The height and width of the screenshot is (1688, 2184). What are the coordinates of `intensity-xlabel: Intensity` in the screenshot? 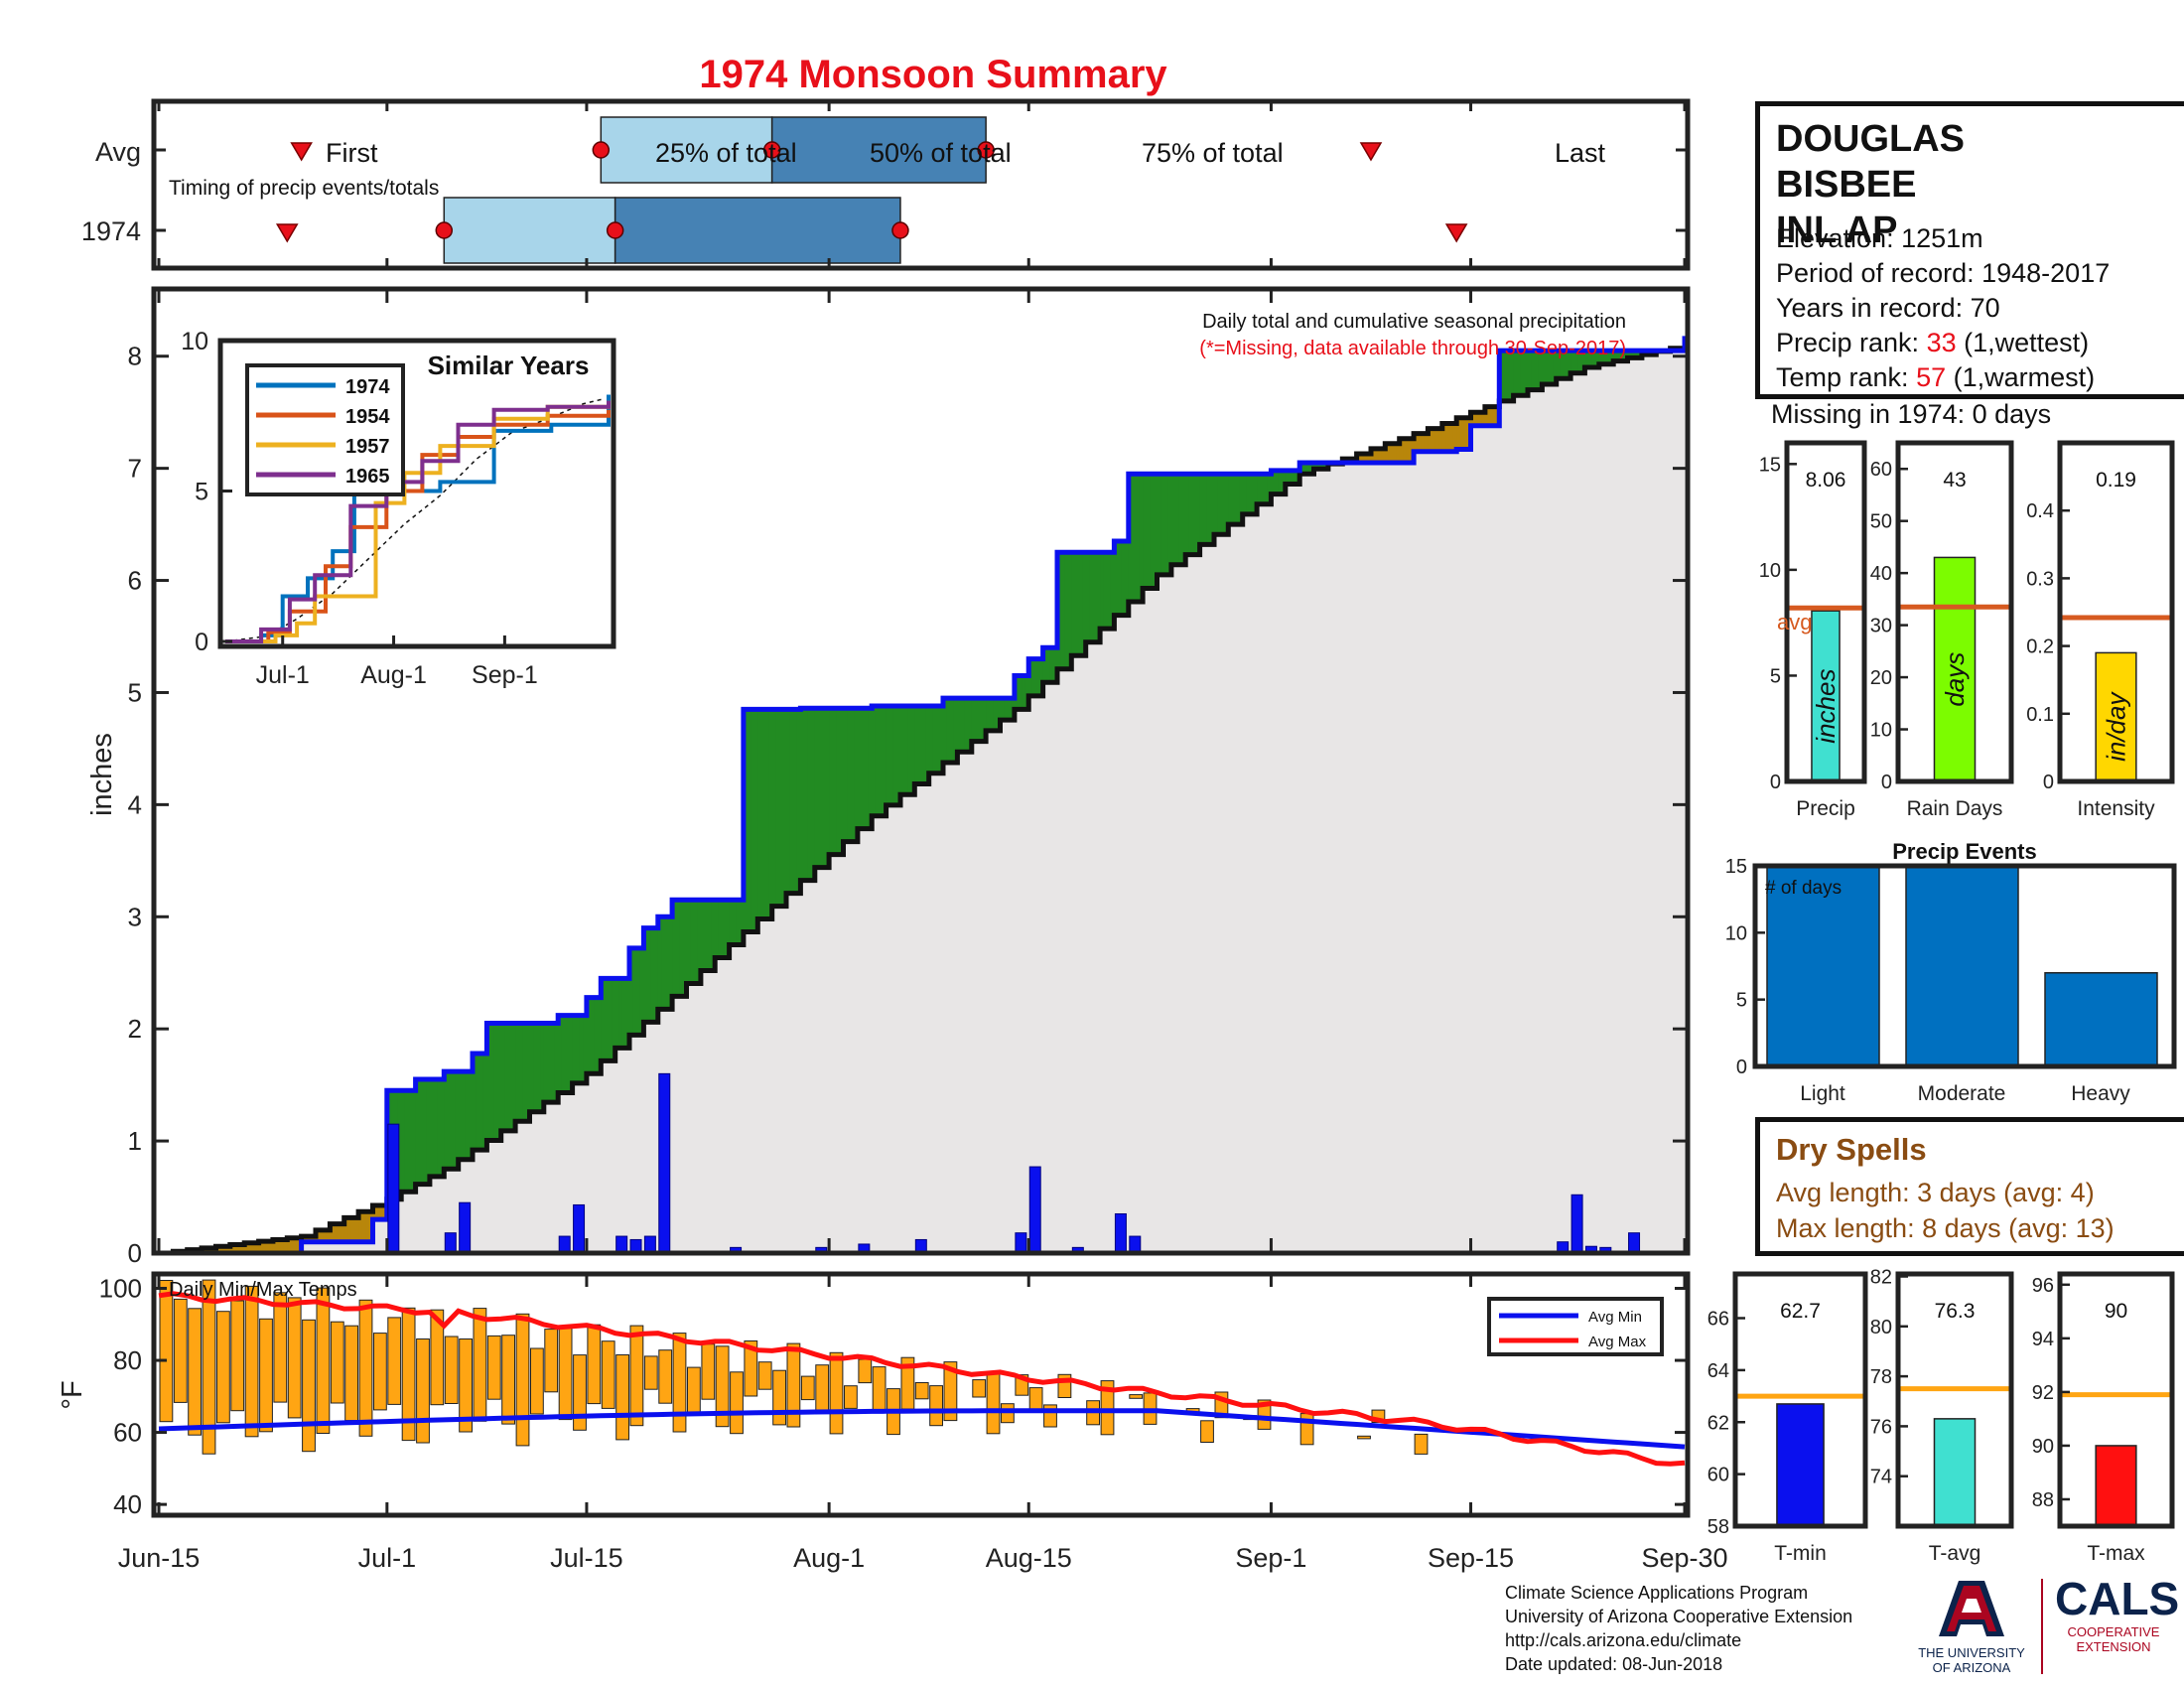 It's located at (2116, 808).